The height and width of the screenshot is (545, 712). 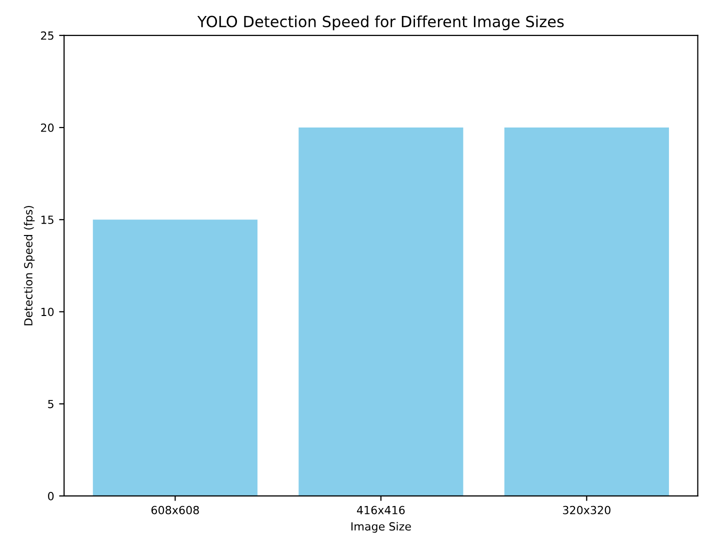 What do you see at coordinates (47, 220) in the screenshot?
I see `y-tick-label: 15` at bounding box center [47, 220].